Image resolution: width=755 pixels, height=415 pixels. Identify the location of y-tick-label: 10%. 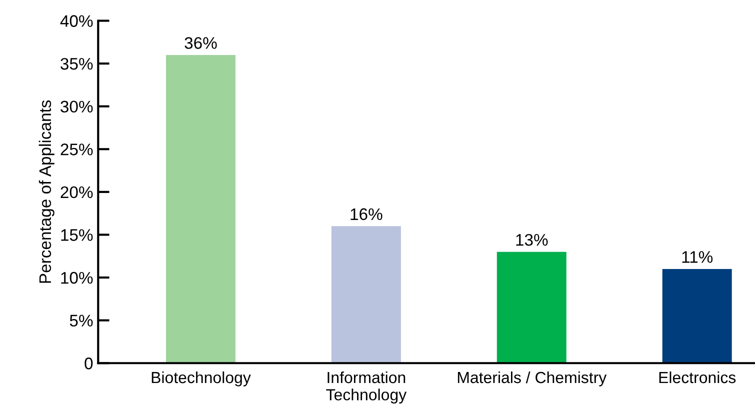
(77, 278).